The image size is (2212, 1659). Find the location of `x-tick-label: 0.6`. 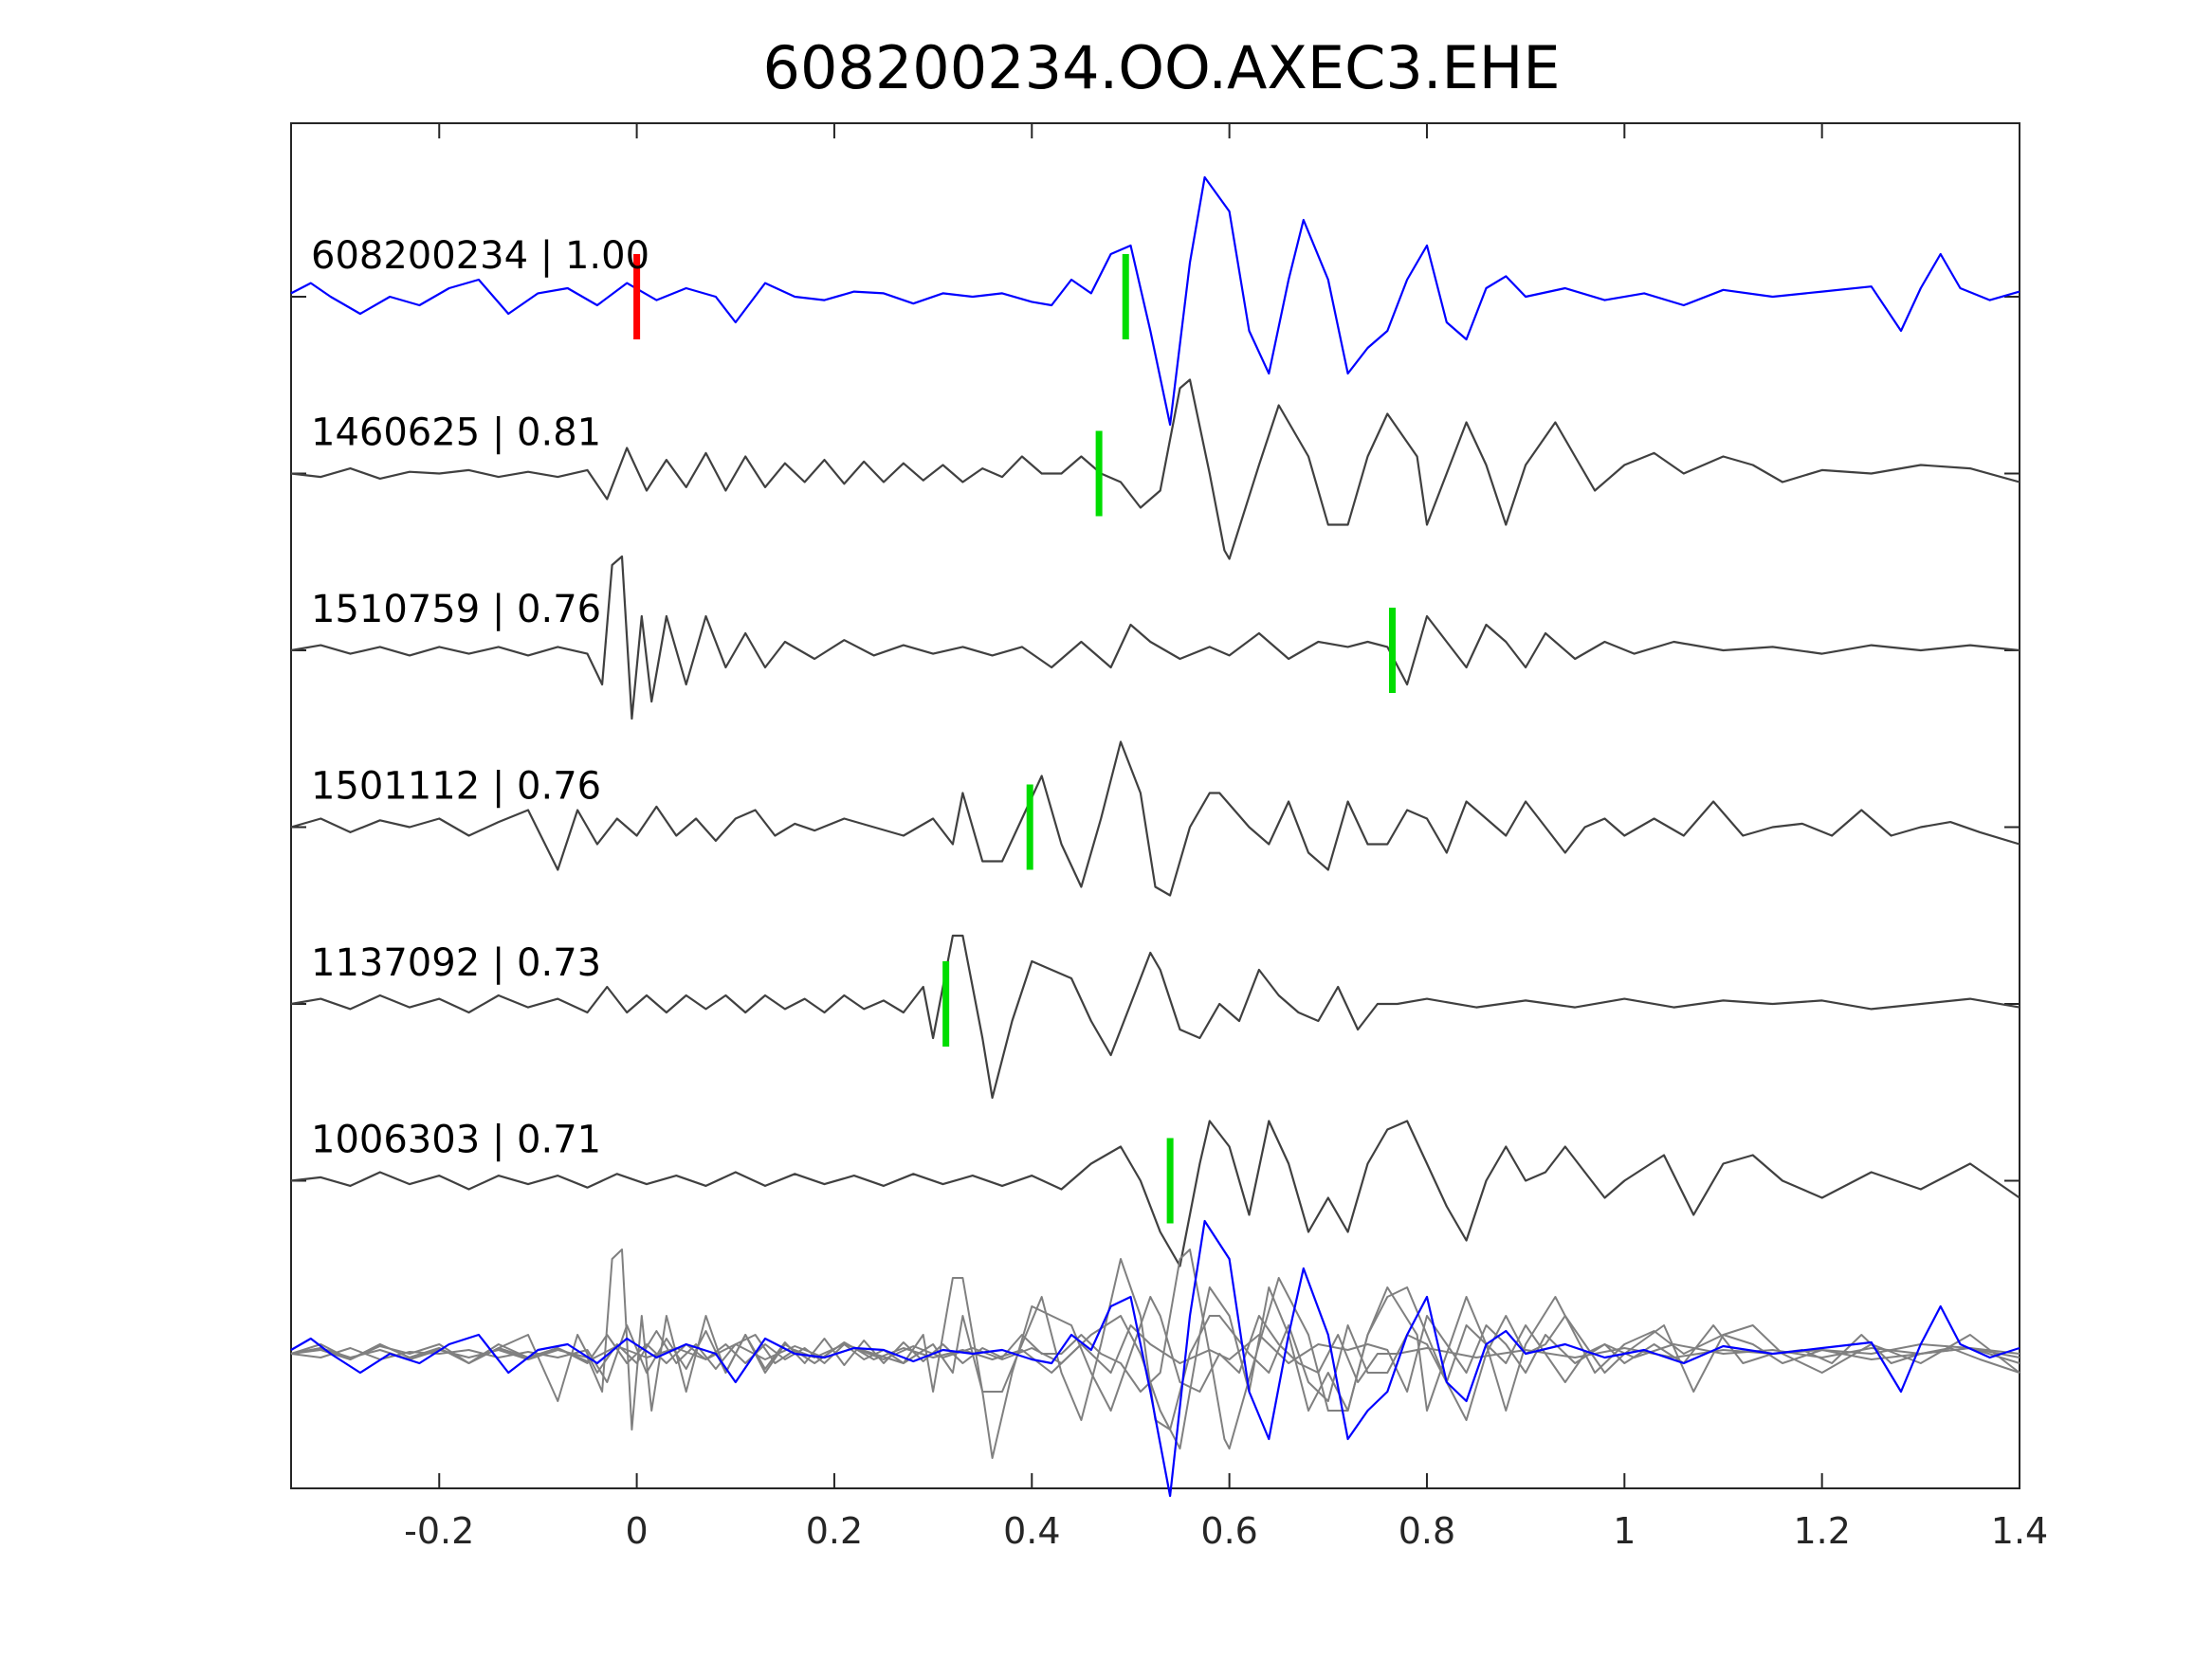

x-tick-label: 0.6 is located at coordinates (1228, 1531).